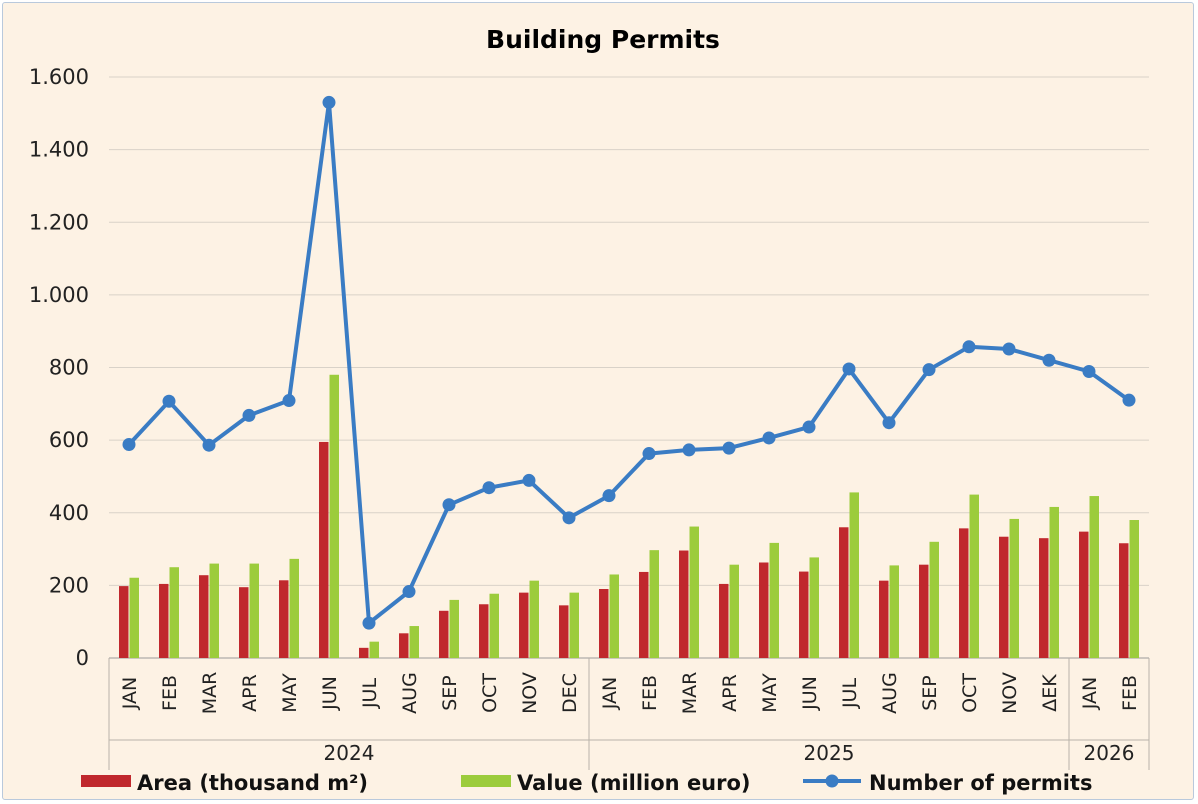 The width and height of the screenshot is (1198, 804). I want to click on chart-title: Building Permits, so click(603, 39).